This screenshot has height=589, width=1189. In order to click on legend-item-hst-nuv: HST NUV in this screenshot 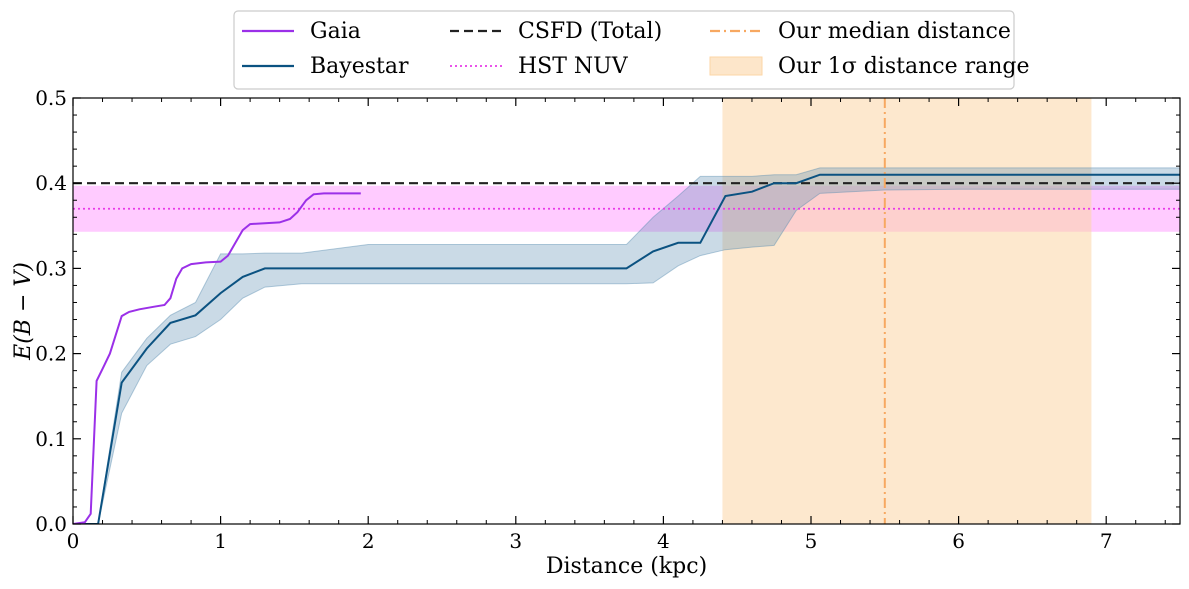, I will do `click(539, 66)`.